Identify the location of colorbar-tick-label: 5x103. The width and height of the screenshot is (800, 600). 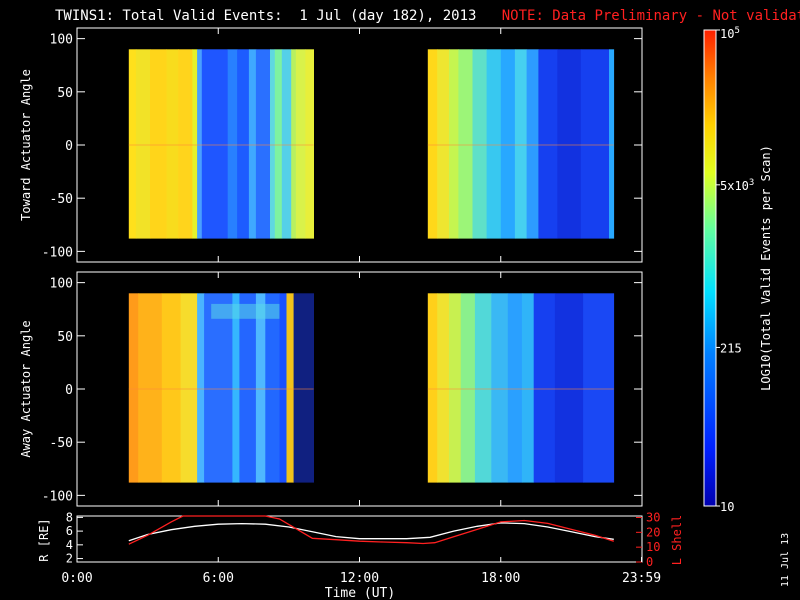
(737, 185).